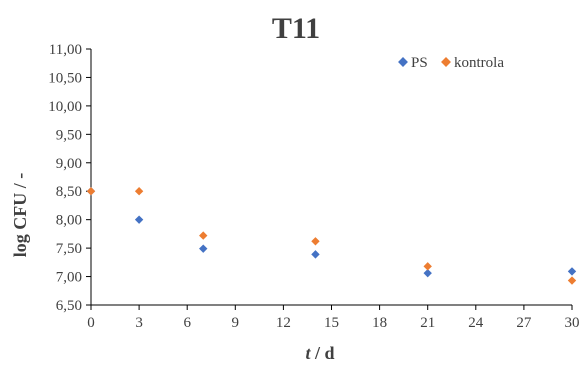  Describe the element at coordinates (479, 63) in the screenshot. I see `legend-label-kontrola: kontrola` at that location.